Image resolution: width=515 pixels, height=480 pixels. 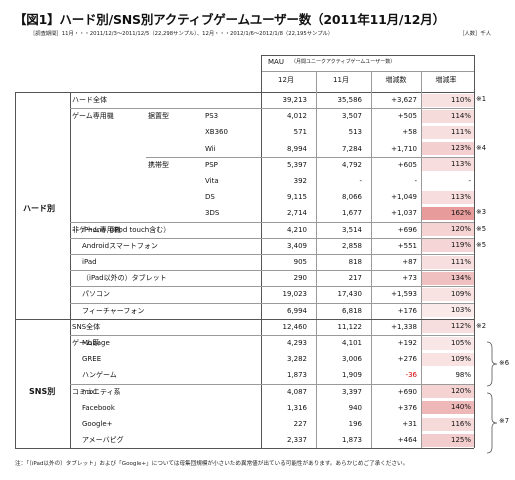 I want to click on nov-header: 11月, so click(x=341, y=80).